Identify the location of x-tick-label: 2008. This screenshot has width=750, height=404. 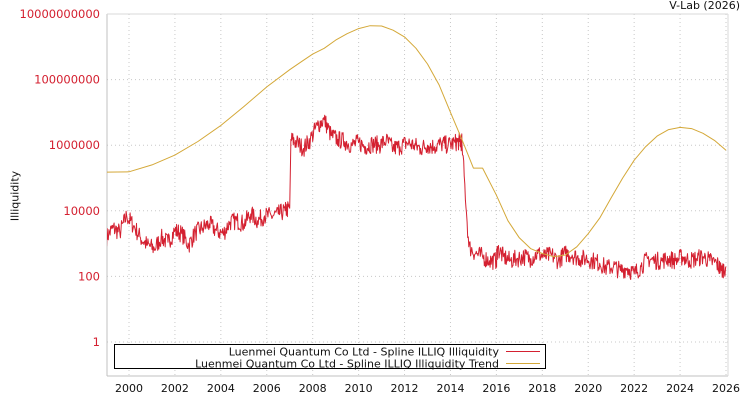
(313, 388).